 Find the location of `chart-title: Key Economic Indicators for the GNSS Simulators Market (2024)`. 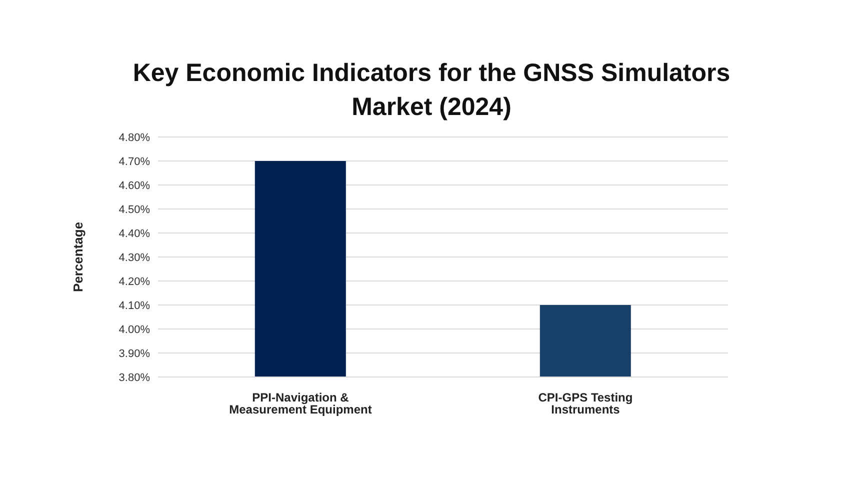

chart-title: Key Economic Indicators for the GNSS Simulators Market (2024) is located at coordinates (432, 90).